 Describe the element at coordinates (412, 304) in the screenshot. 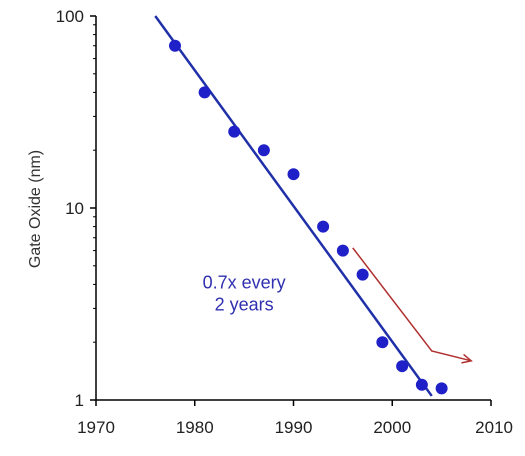

I see `projection-line` at that location.